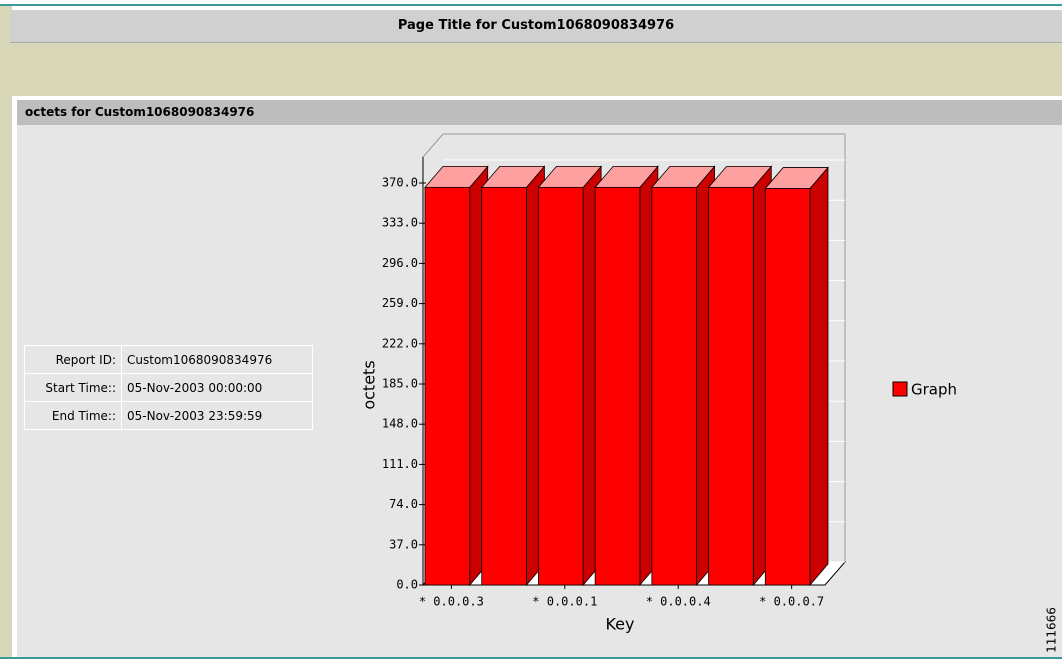 This screenshot has height=662, width=1062. What do you see at coordinates (400, 343) in the screenshot?
I see `y-tick-label: 222.0` at bounding box center [400, 343].